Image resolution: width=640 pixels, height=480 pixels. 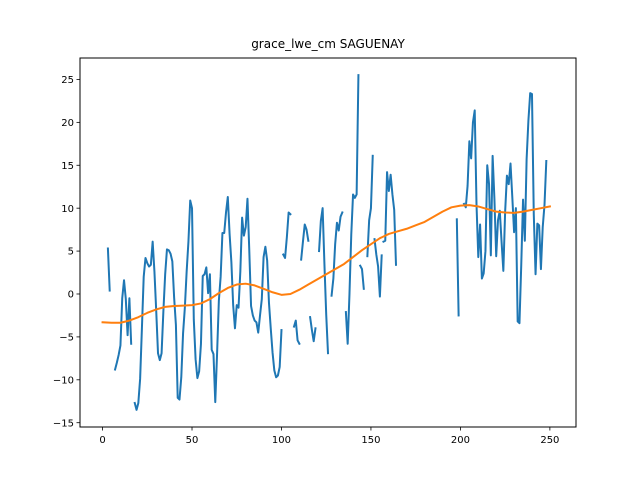 I want to click on y-tick-label: 15, so click(x=67, y=166).